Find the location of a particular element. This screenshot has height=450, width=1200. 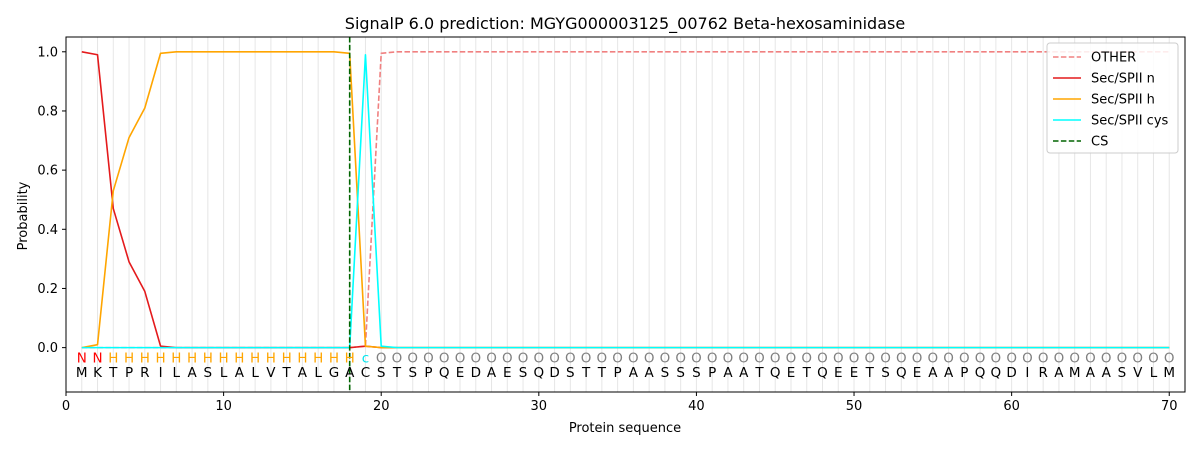

legend-label: Sec/SPII h is located at coordinates (1123, 100).